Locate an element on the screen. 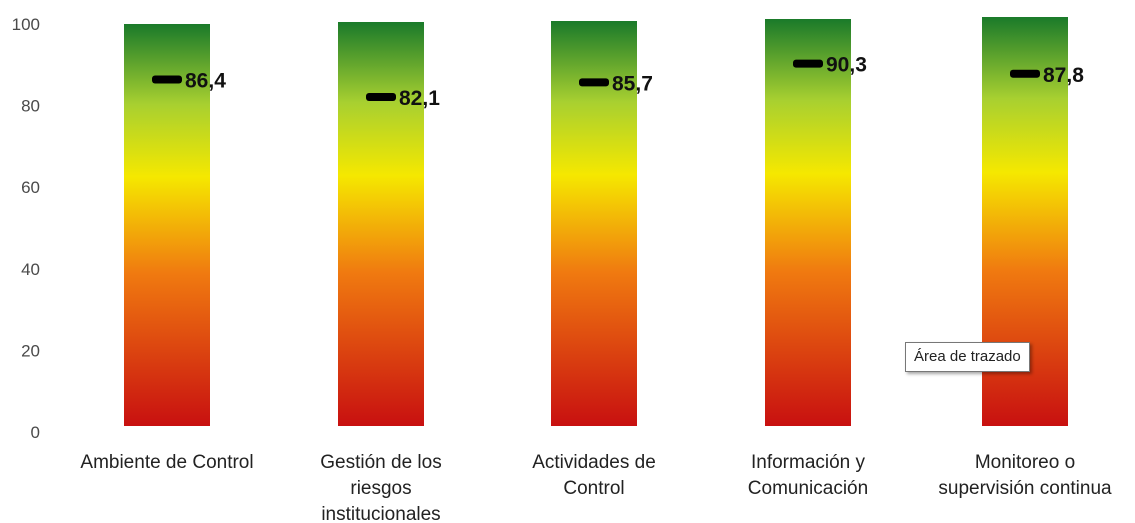  category-label-line: Gestión de los is located at coordinates (380, 462).